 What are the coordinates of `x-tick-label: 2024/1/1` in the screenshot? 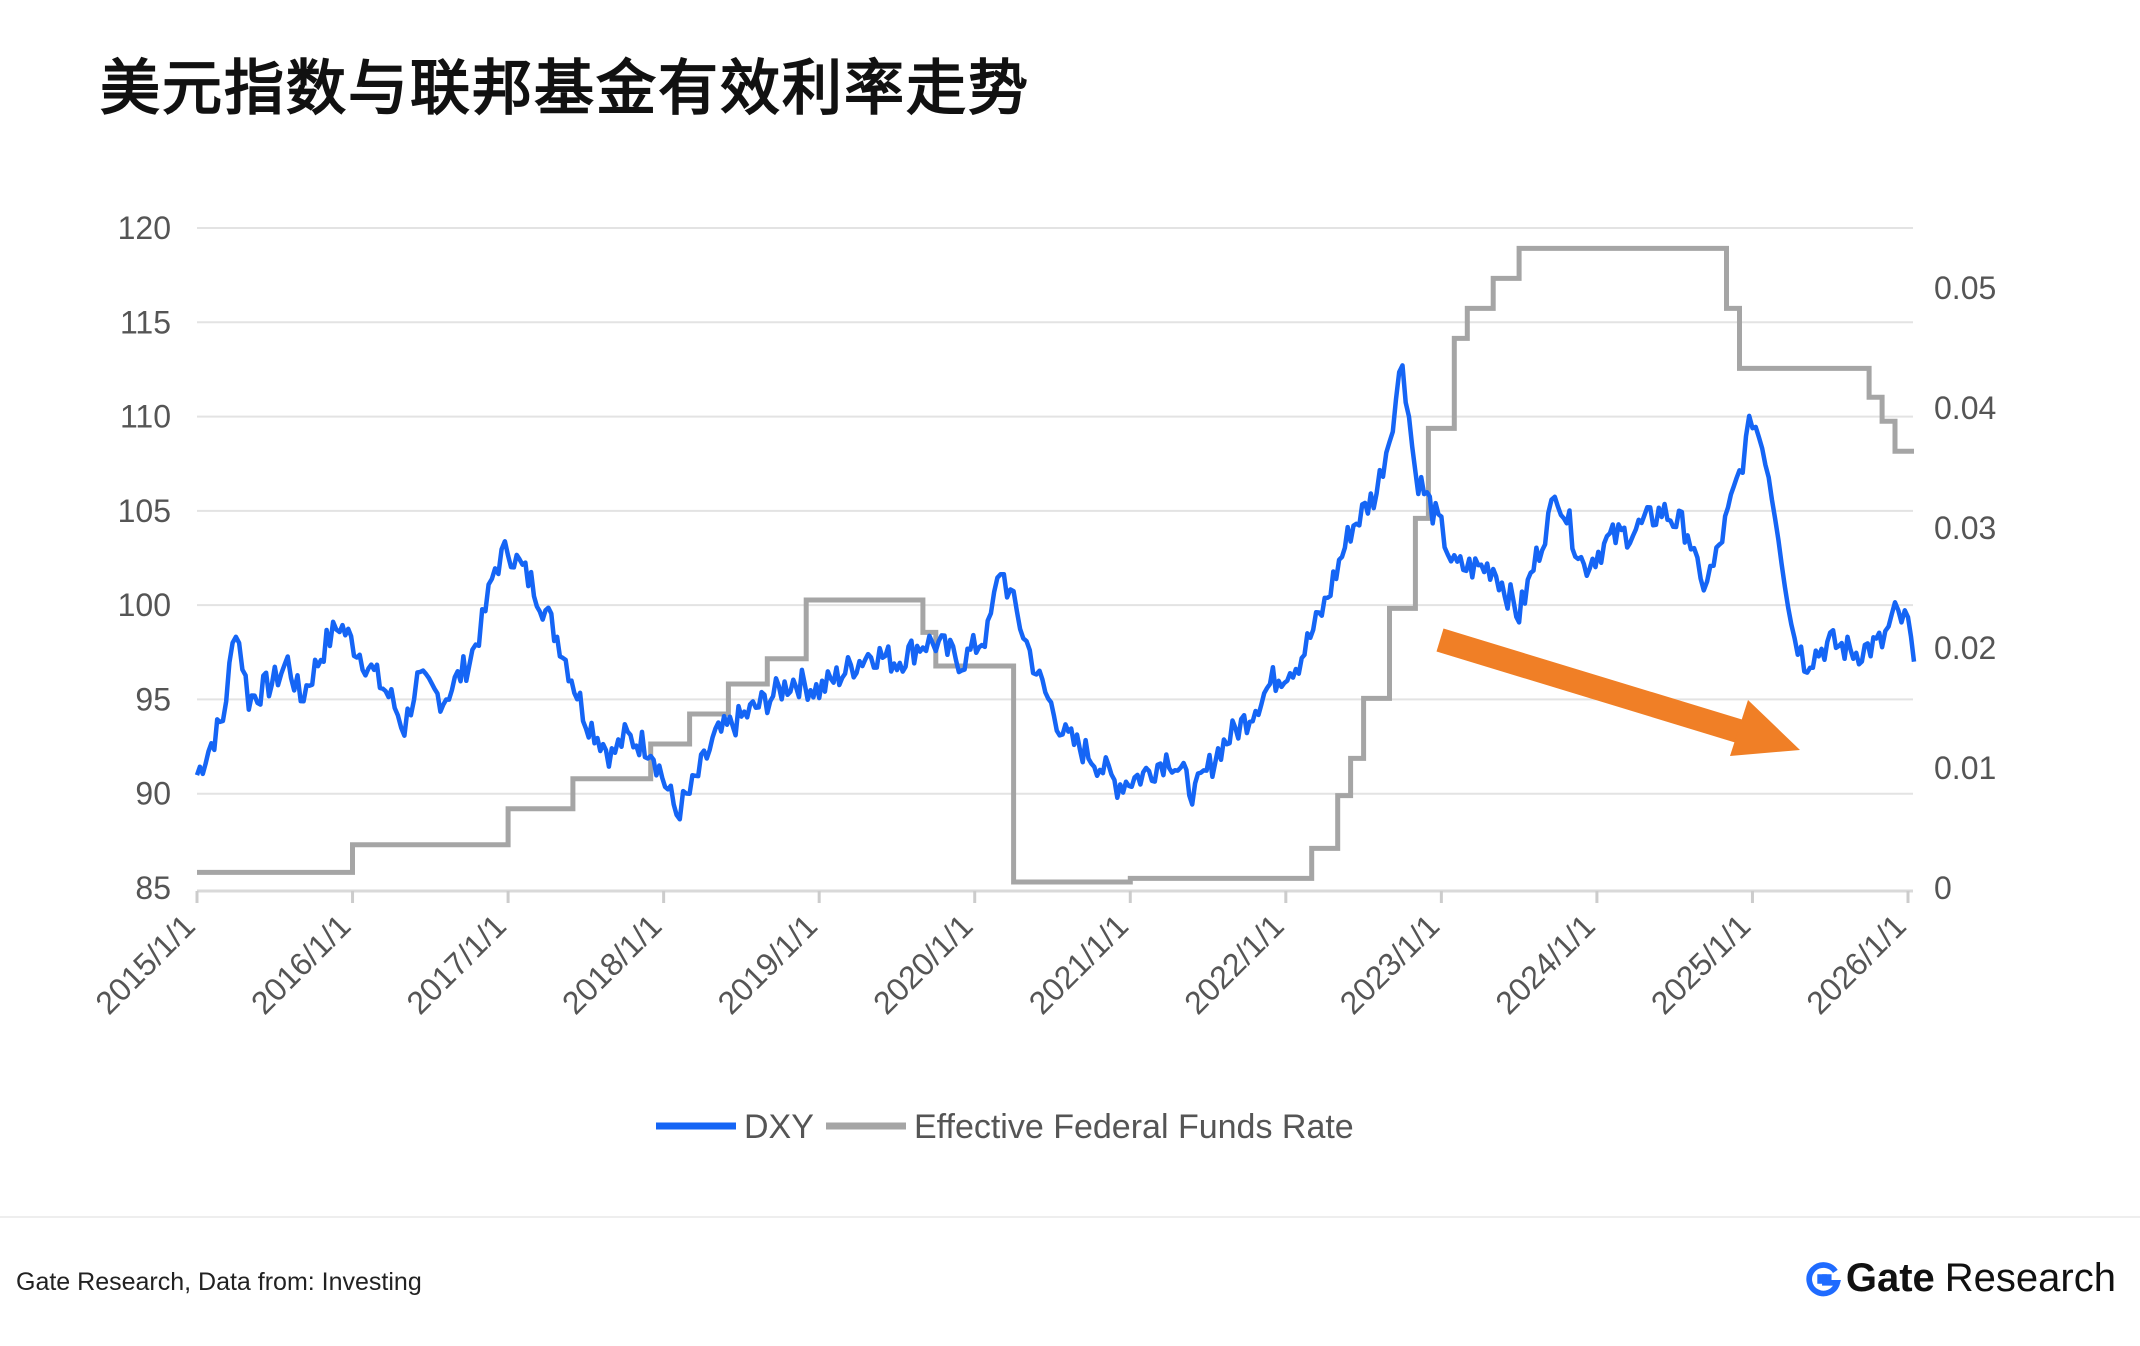 It's located at (1545, 964).